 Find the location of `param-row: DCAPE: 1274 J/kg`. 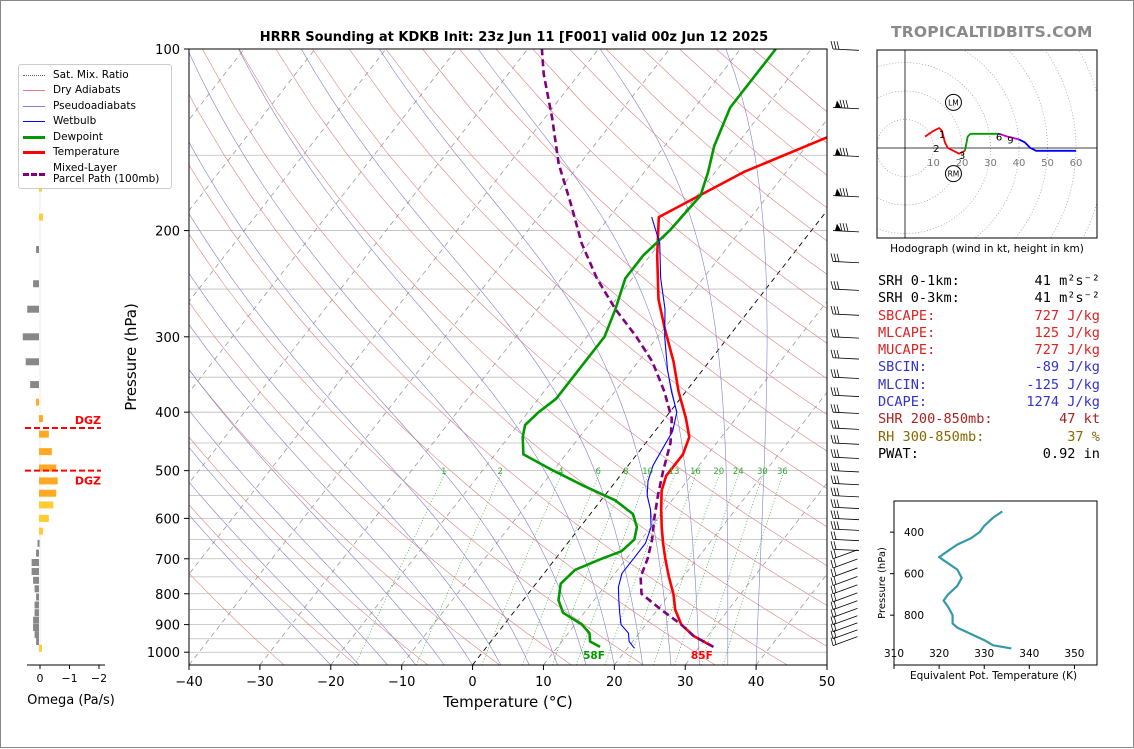

param-row: DCAPE: 1274 J/kg is located at coordinates (989, 402).